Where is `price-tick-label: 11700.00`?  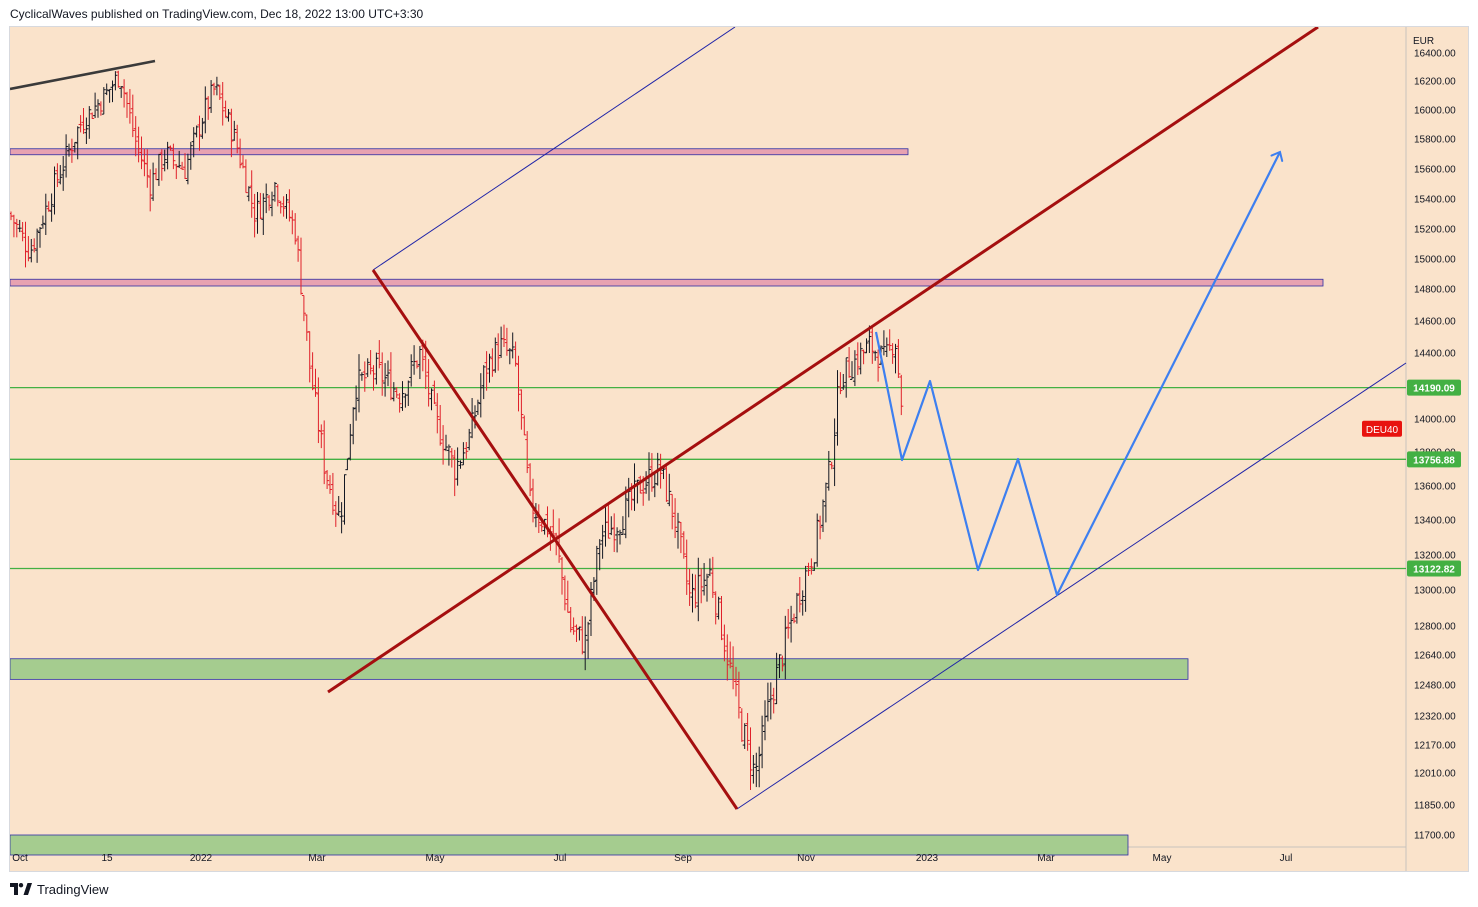 price-tick-label: 11700.00 is located at coordinates (1434, 836).